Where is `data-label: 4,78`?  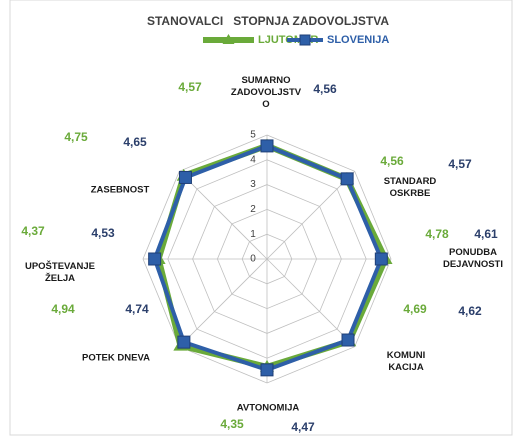 data-label: 4,78 is located at coordinates (437, 234).